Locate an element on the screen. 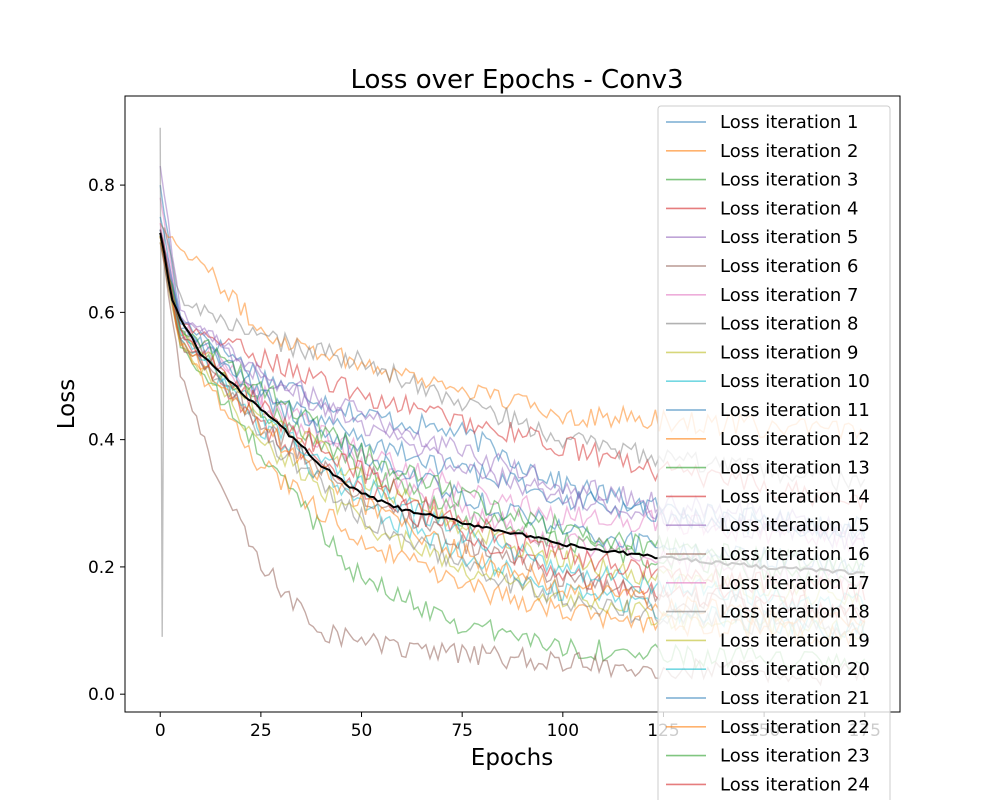  y-axis-ticks: 0.0 0.2 0.4 0.6 0.8 is located at coordinates (106, 440).